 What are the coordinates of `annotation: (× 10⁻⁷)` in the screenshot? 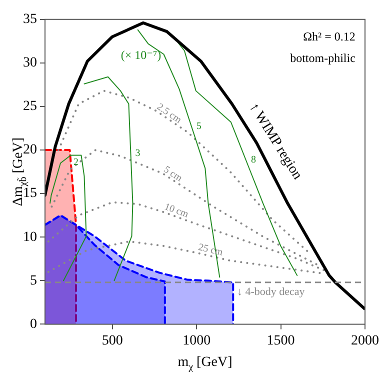 It's located at (141, 55).